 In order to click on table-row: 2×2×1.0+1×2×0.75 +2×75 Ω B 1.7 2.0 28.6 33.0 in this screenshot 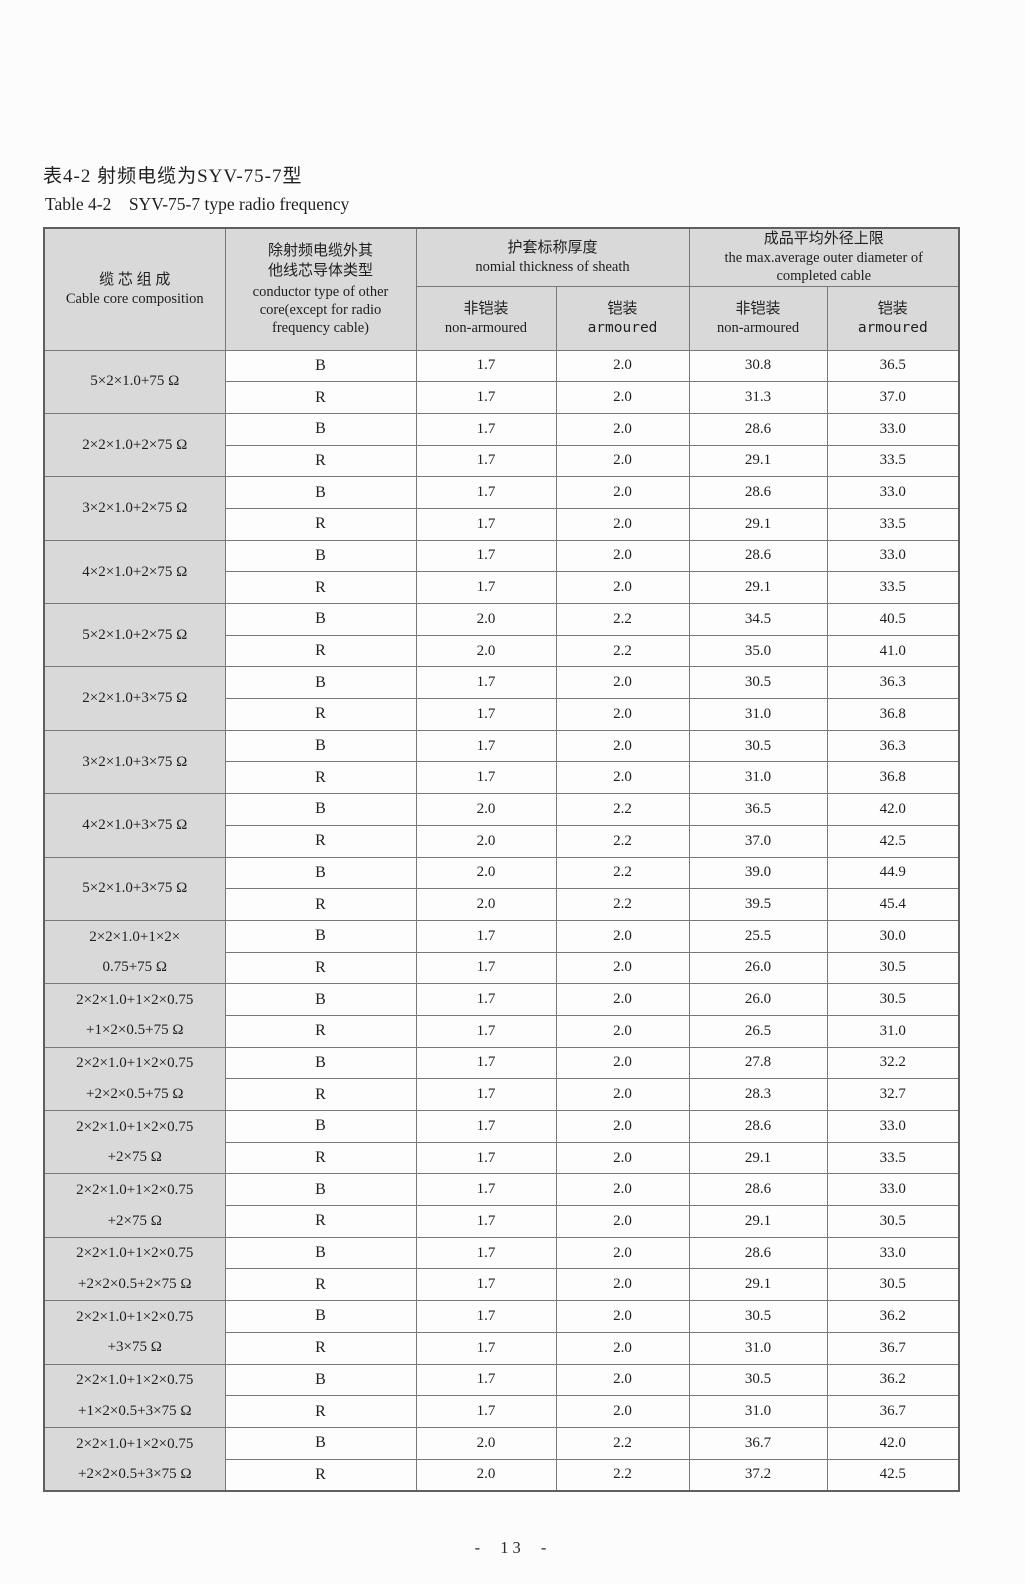, I will do `click(501, 1205)`.